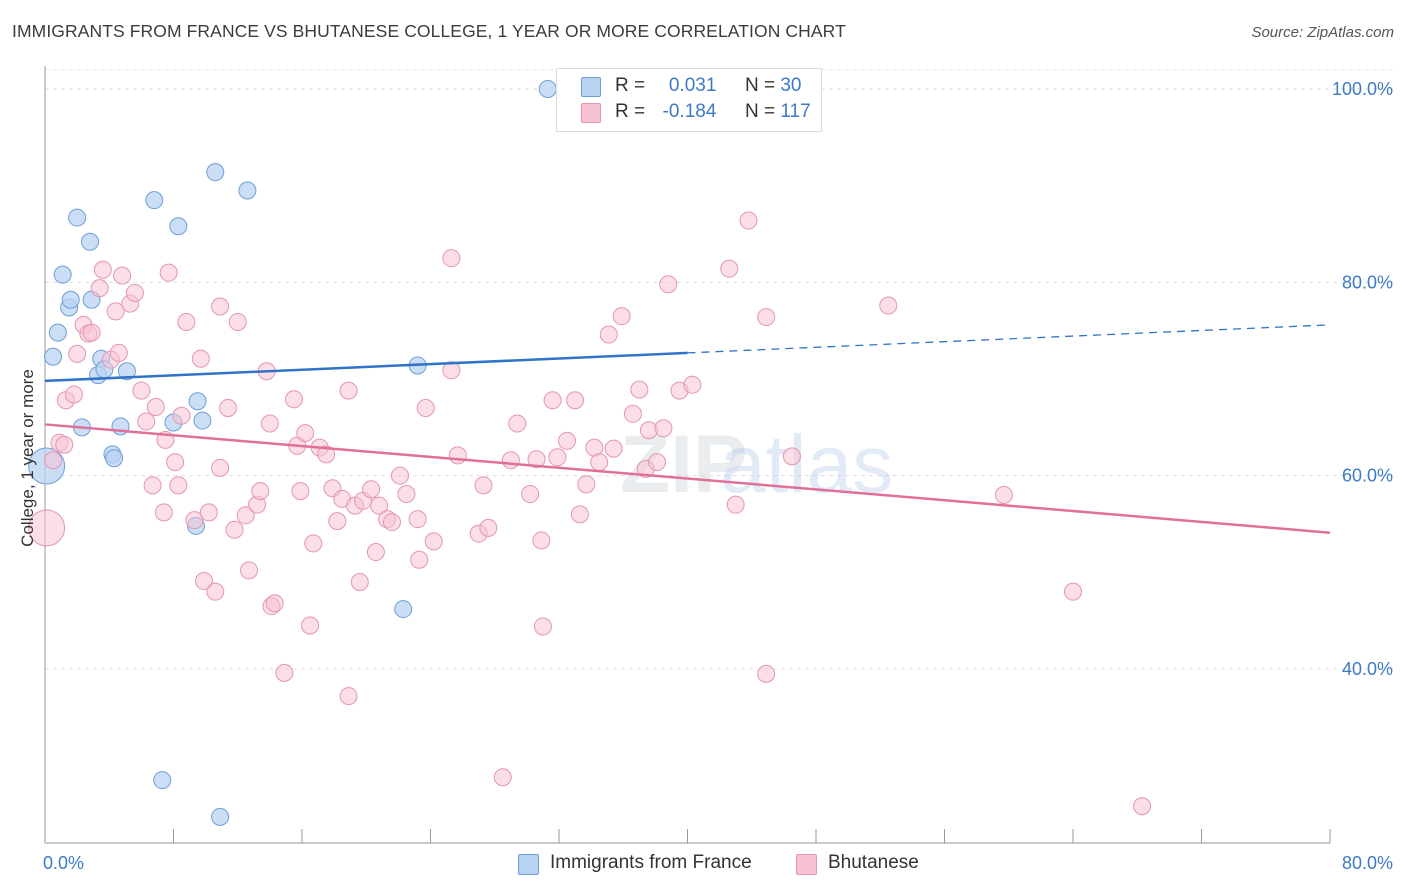 The width and height of the screenshot is (1406, 892). I want to click on legend-label: Bhutanese, so click(873, 862).